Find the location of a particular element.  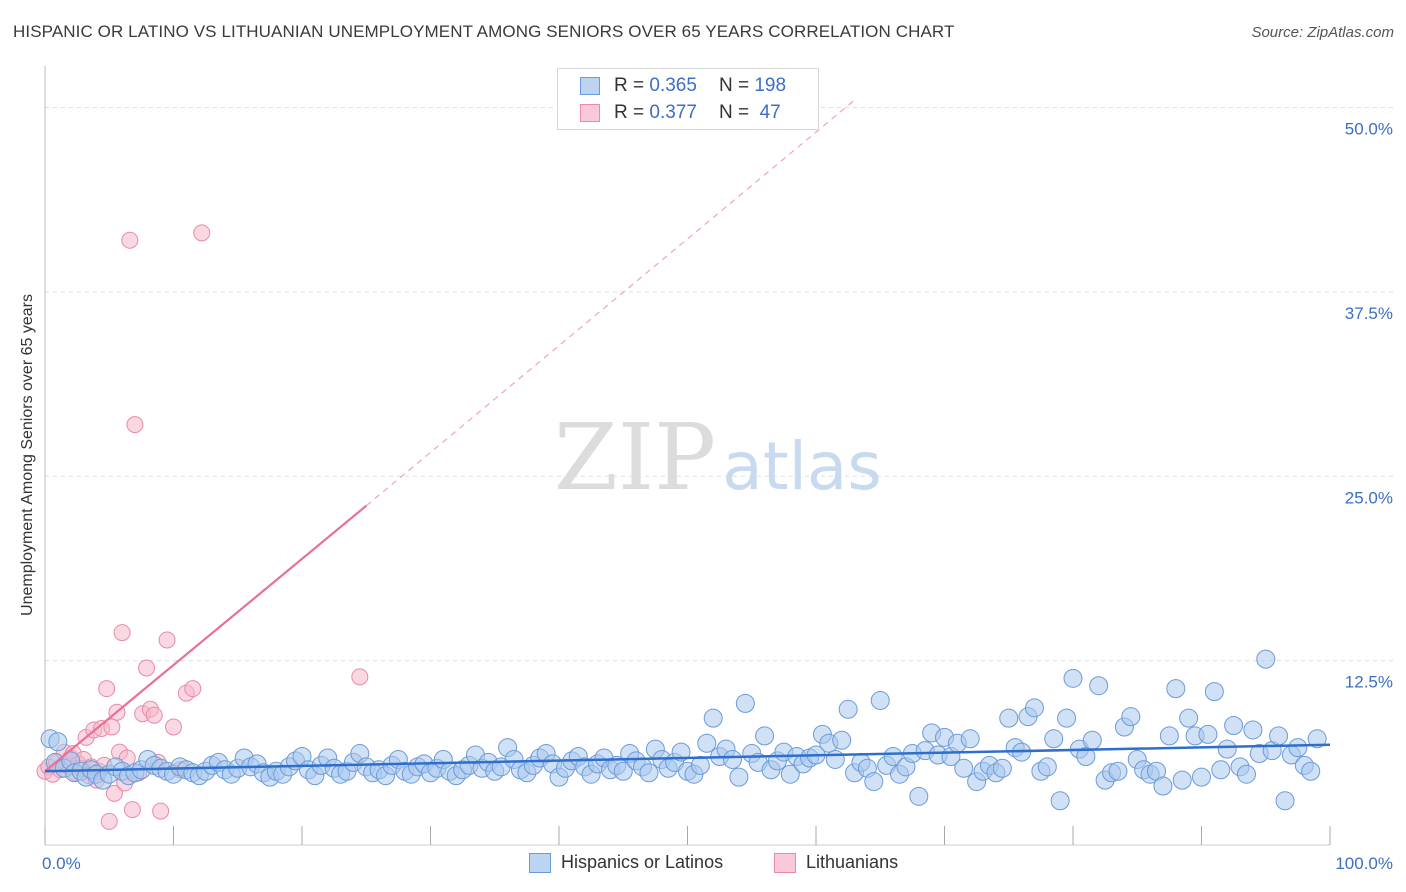

correlation-legend: R = 0.365 N = 198 R = 0.377 N = 47 is located at coordinates (688, 99).